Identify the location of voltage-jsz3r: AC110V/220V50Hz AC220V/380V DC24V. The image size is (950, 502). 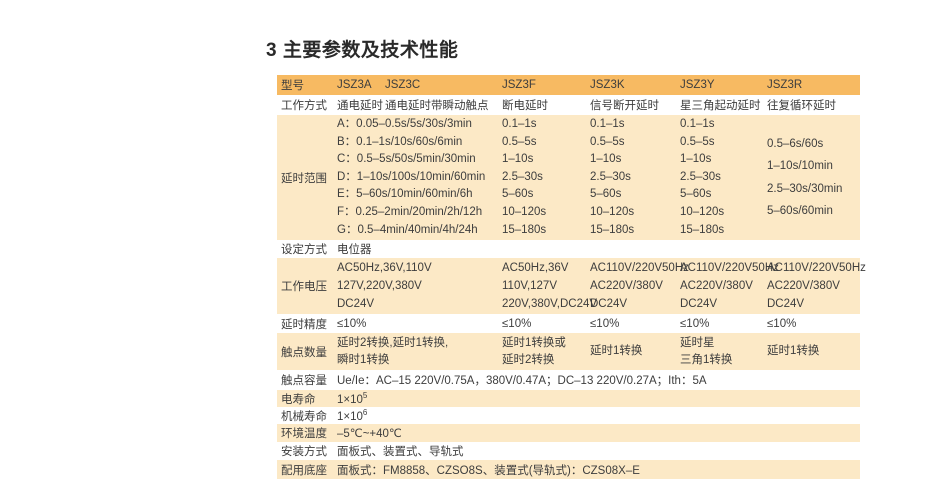
(815, 286).